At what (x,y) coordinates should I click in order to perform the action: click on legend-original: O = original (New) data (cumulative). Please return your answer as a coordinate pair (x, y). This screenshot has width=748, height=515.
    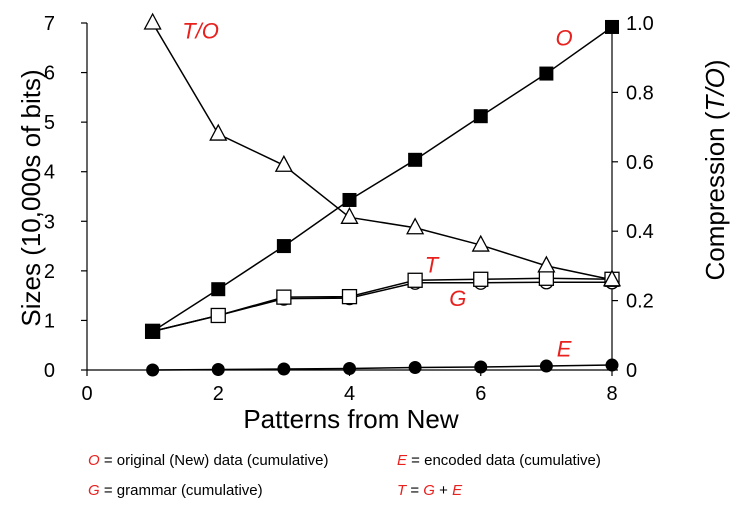
    Looking at the image, I should click on (208, 460).